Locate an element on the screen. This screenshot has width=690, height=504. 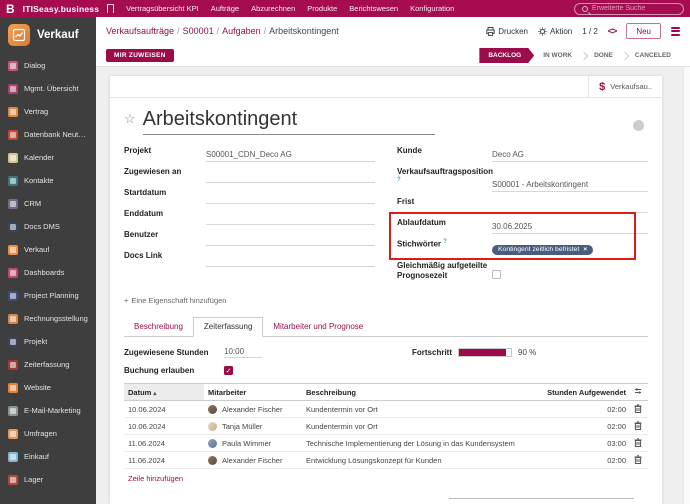
stage-done: DONE is located at coordinates (603, 55).